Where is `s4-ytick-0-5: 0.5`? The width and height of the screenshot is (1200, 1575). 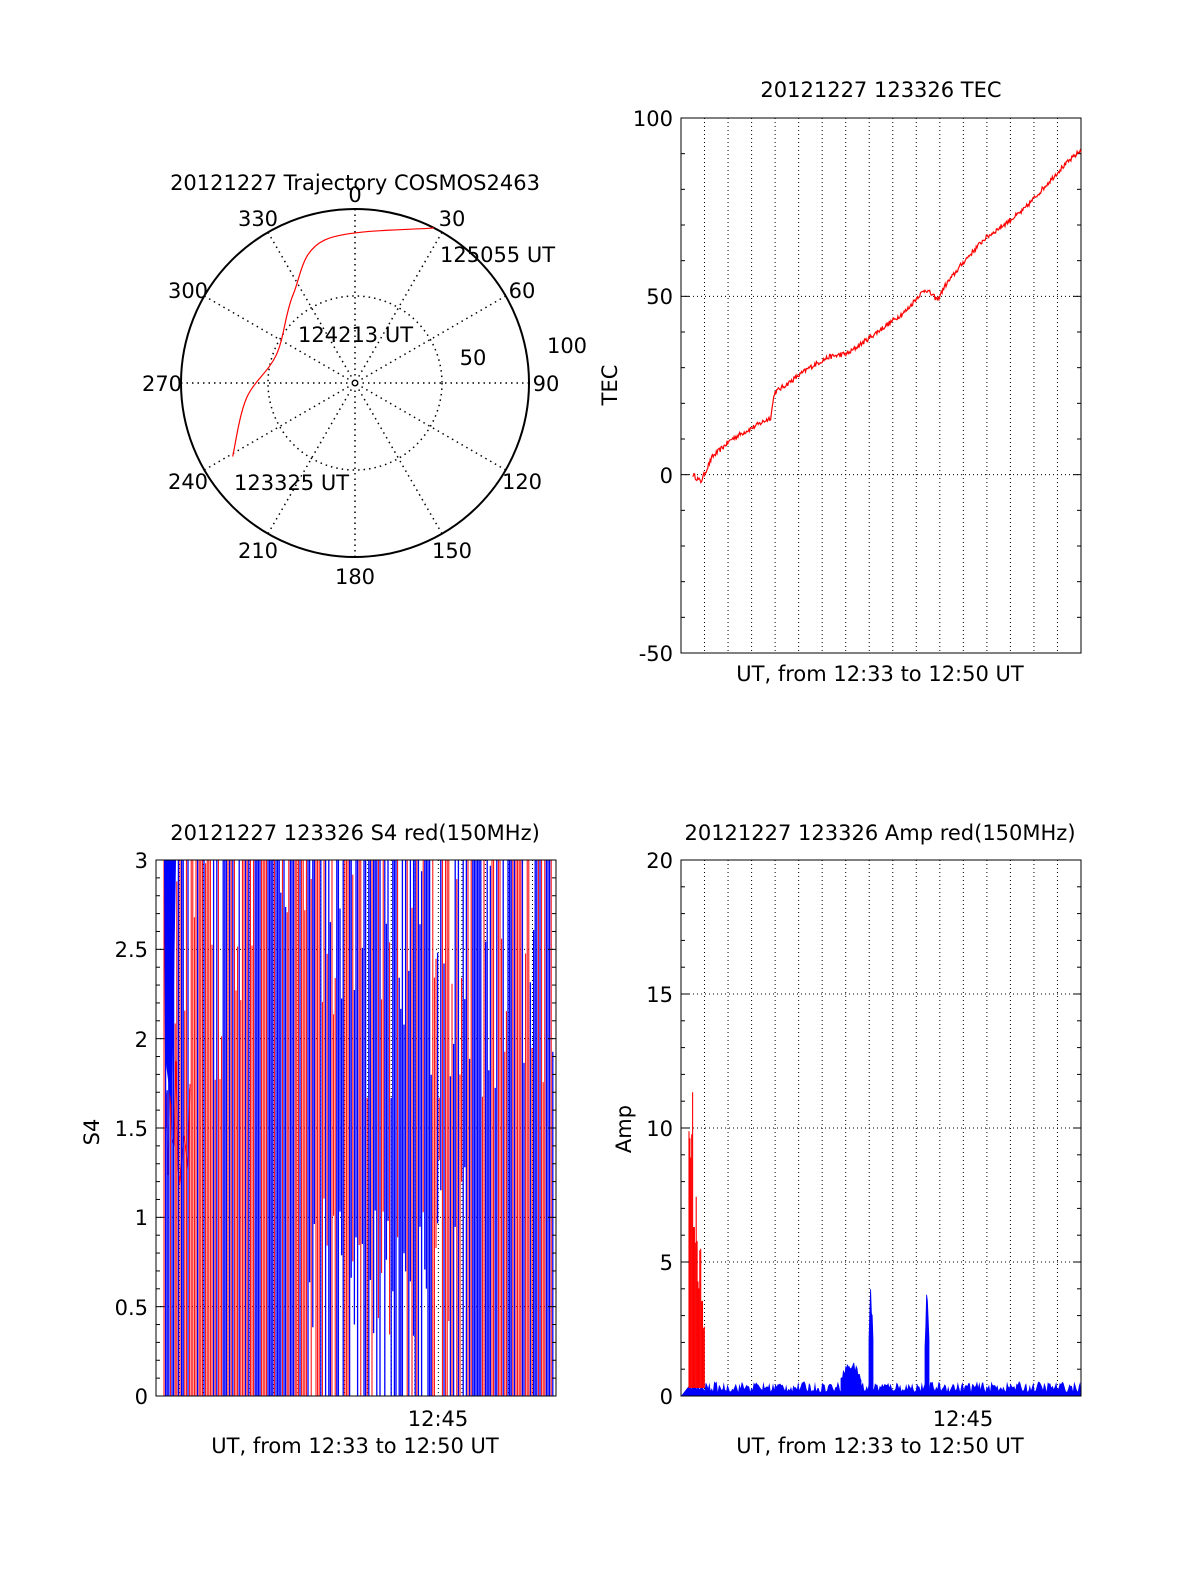
s4-ytick-0-5: 0.5 is located at coordinates (131, 1308).